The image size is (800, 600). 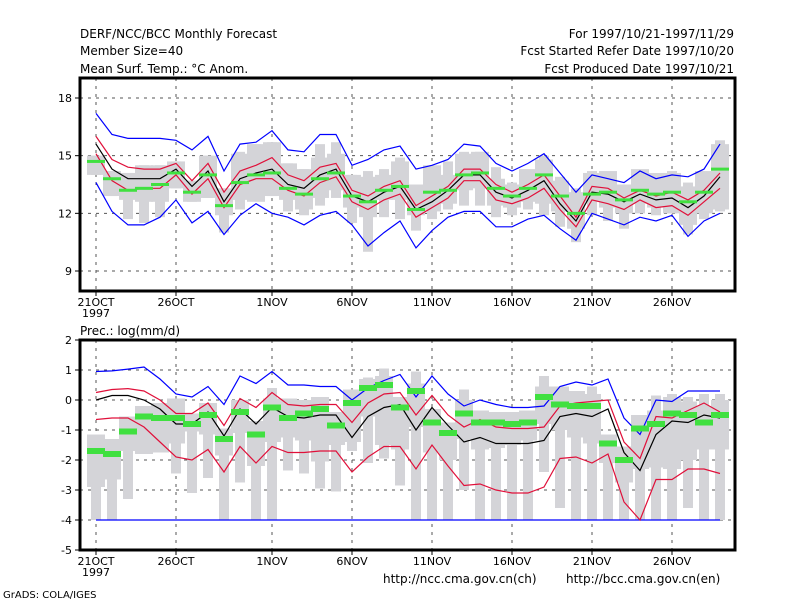 I want to click on year-label: 1997, so click(x=96, y=572).